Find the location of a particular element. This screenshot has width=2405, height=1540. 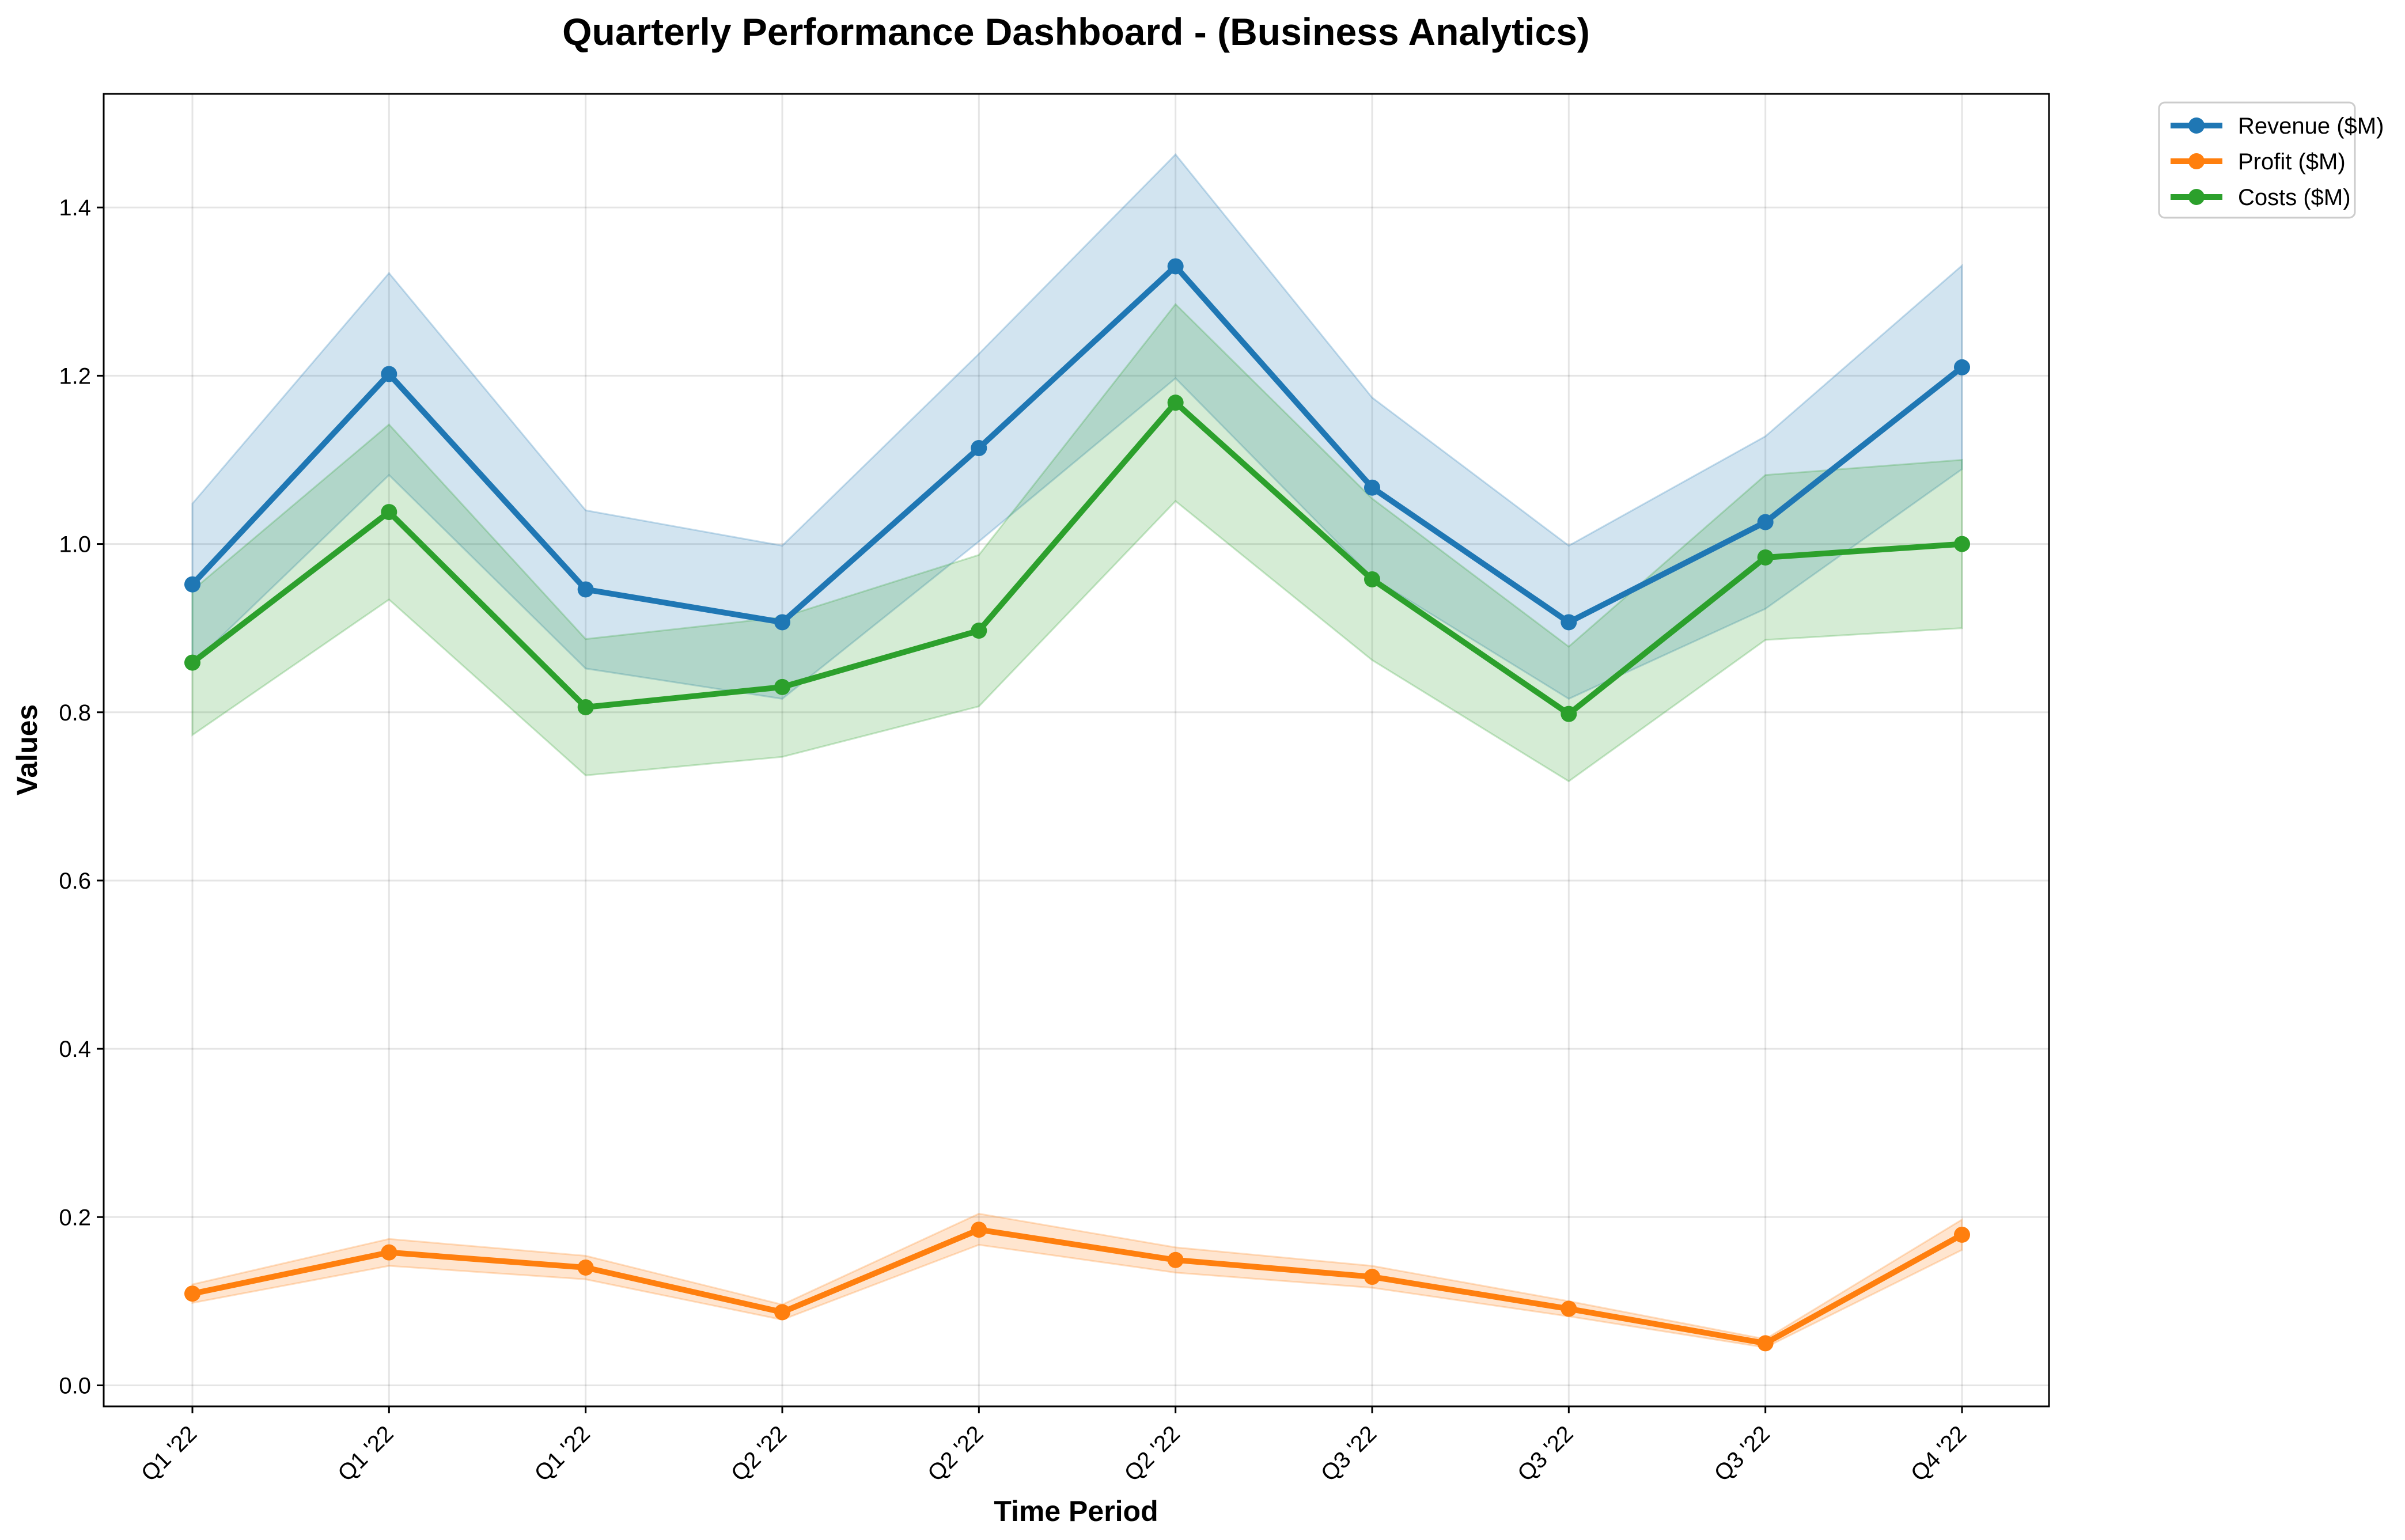

legend-label: Profit ($M) is located at coordinates (2292, 162).